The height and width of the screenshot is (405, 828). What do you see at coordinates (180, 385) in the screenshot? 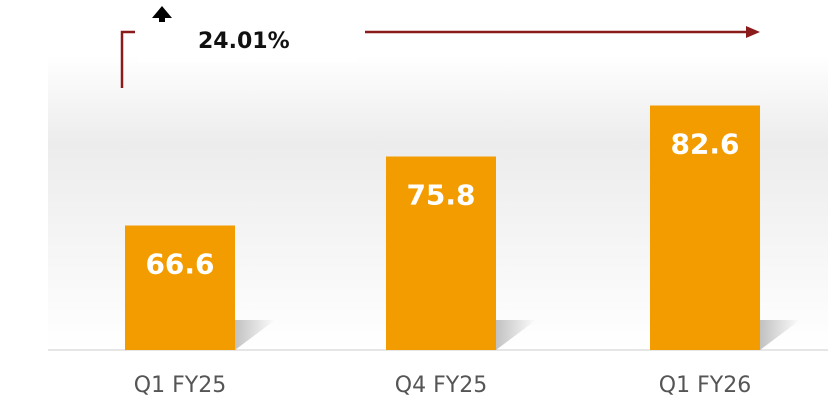
I see `x-tick-label: Q1 FY25` at bounding box center [180, 385].